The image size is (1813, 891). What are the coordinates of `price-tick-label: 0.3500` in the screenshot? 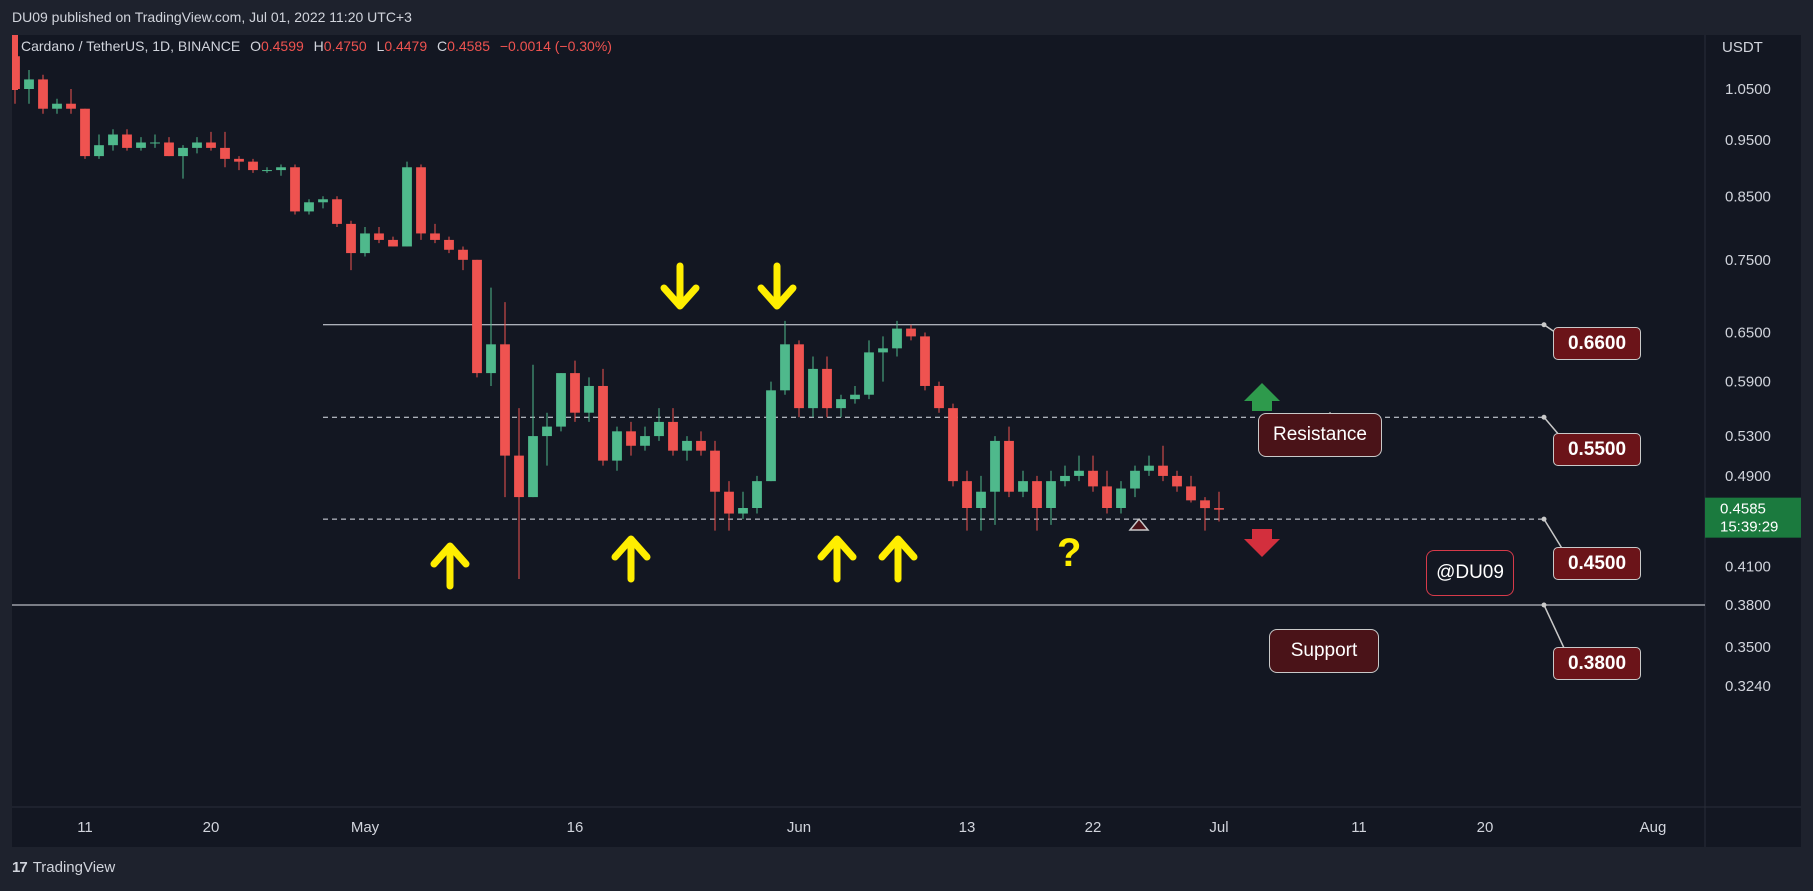 It's located at (1748, 647).